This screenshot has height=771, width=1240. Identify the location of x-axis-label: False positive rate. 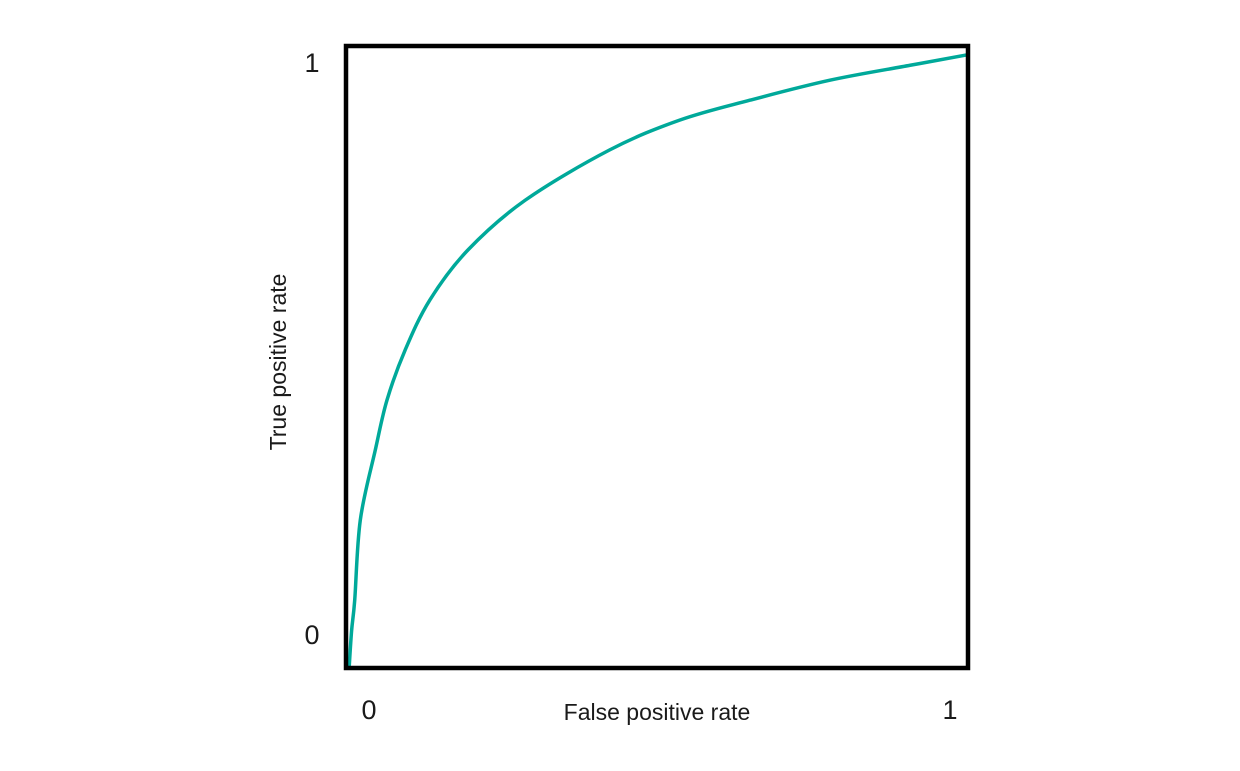
(657, 712).